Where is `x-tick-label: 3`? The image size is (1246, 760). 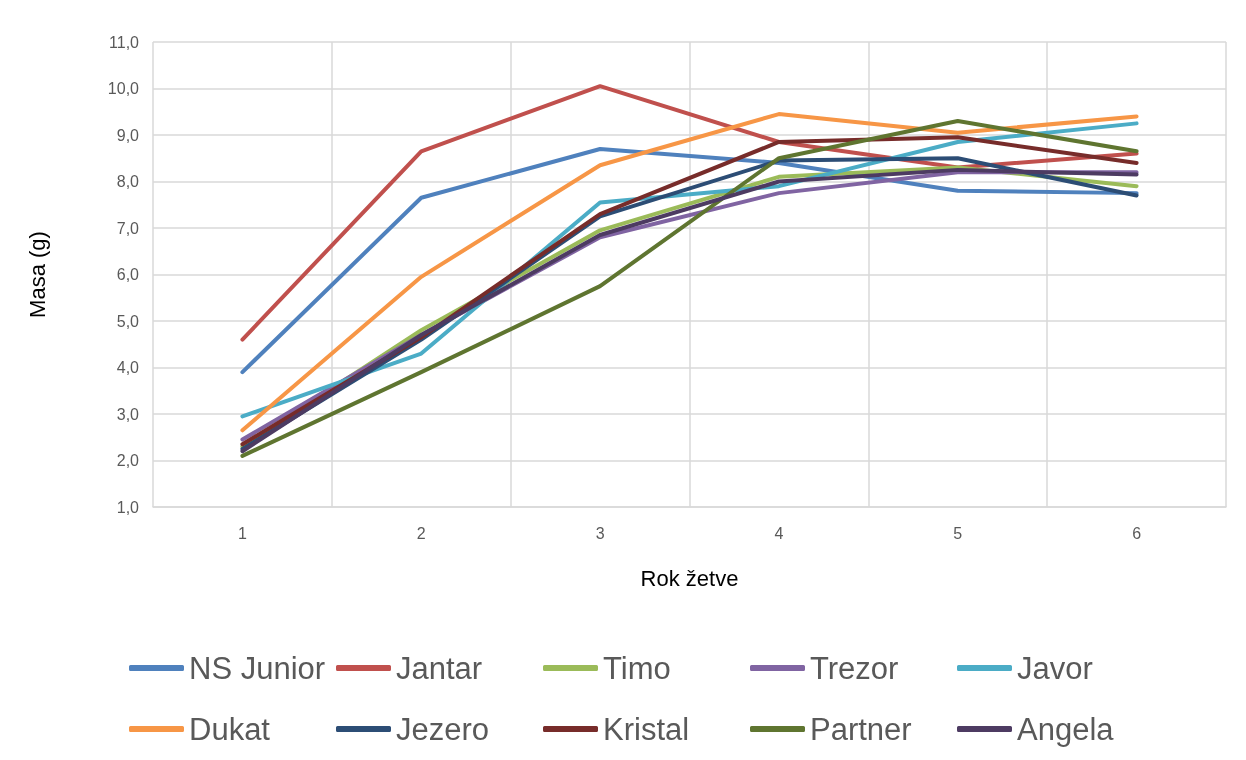
x-tick-label: 3 is located at coordinates (600, 533).